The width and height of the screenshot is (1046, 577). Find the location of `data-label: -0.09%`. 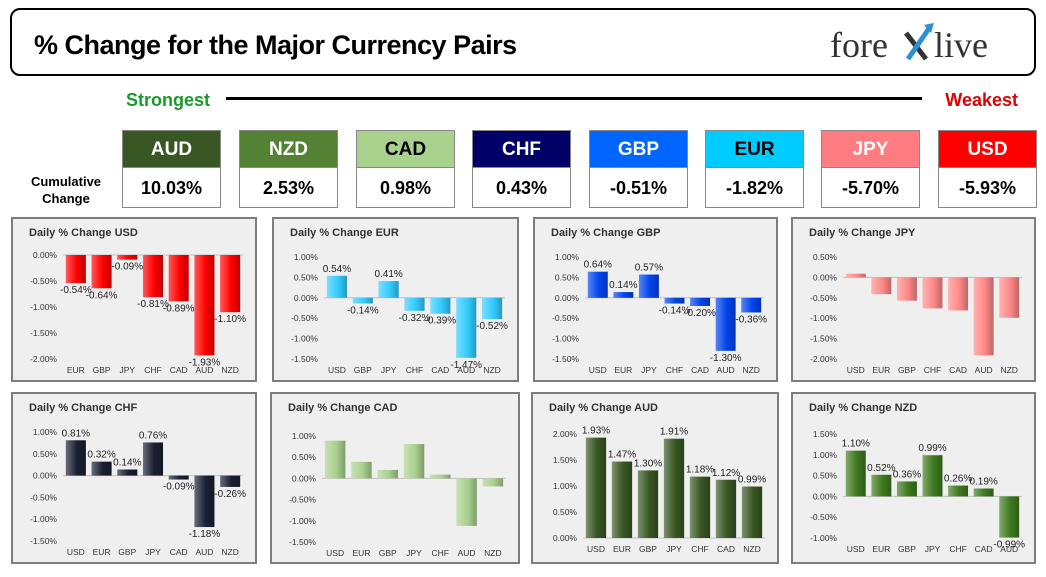

data-label: -0.09% is located at coordinates (179, 487).